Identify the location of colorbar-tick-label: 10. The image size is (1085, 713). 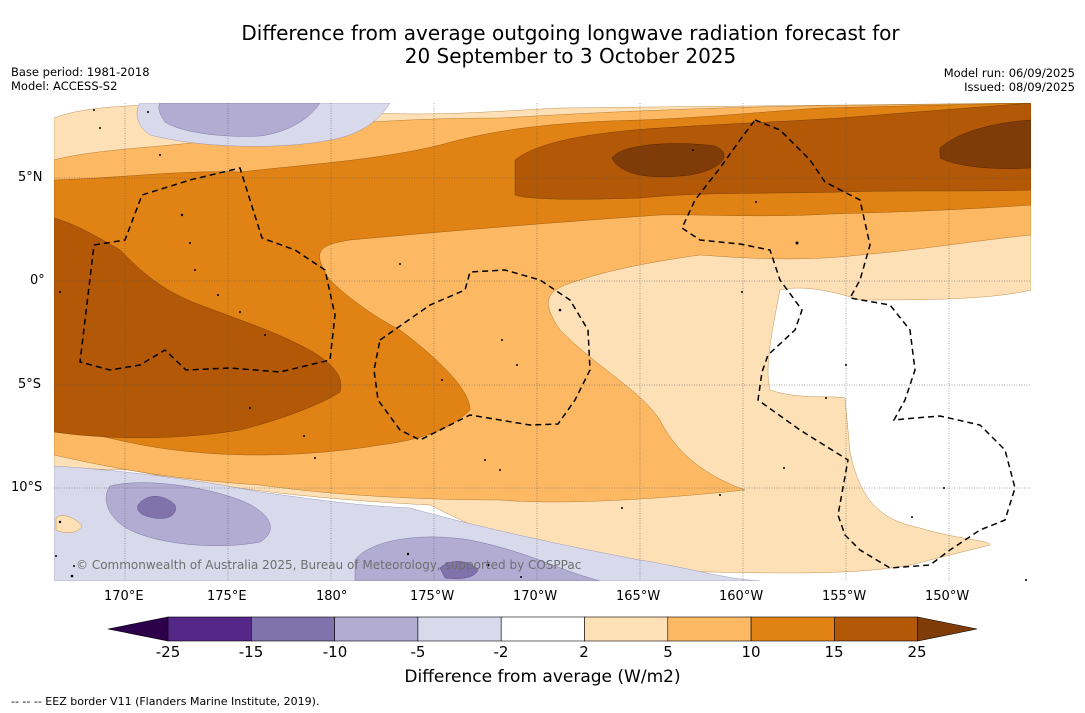
(751, 652).